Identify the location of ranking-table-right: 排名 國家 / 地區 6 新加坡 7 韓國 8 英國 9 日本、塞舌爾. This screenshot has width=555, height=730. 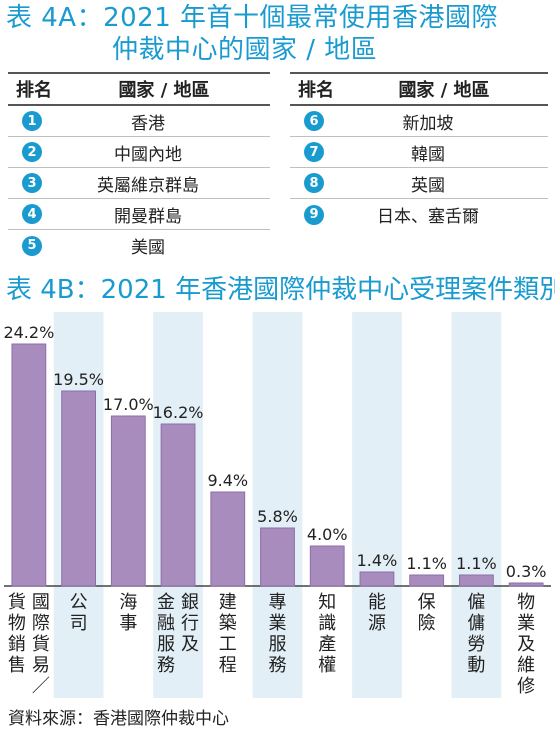
(419, 151).